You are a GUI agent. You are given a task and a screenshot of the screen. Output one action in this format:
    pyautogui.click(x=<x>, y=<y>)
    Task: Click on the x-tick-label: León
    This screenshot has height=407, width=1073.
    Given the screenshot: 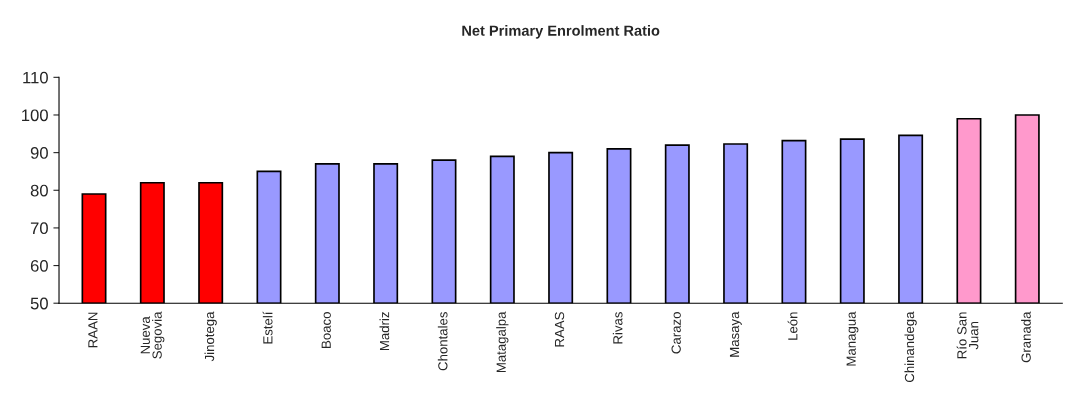 What is the action you would take?
    pyautogui.click(x=792, y=326)
    